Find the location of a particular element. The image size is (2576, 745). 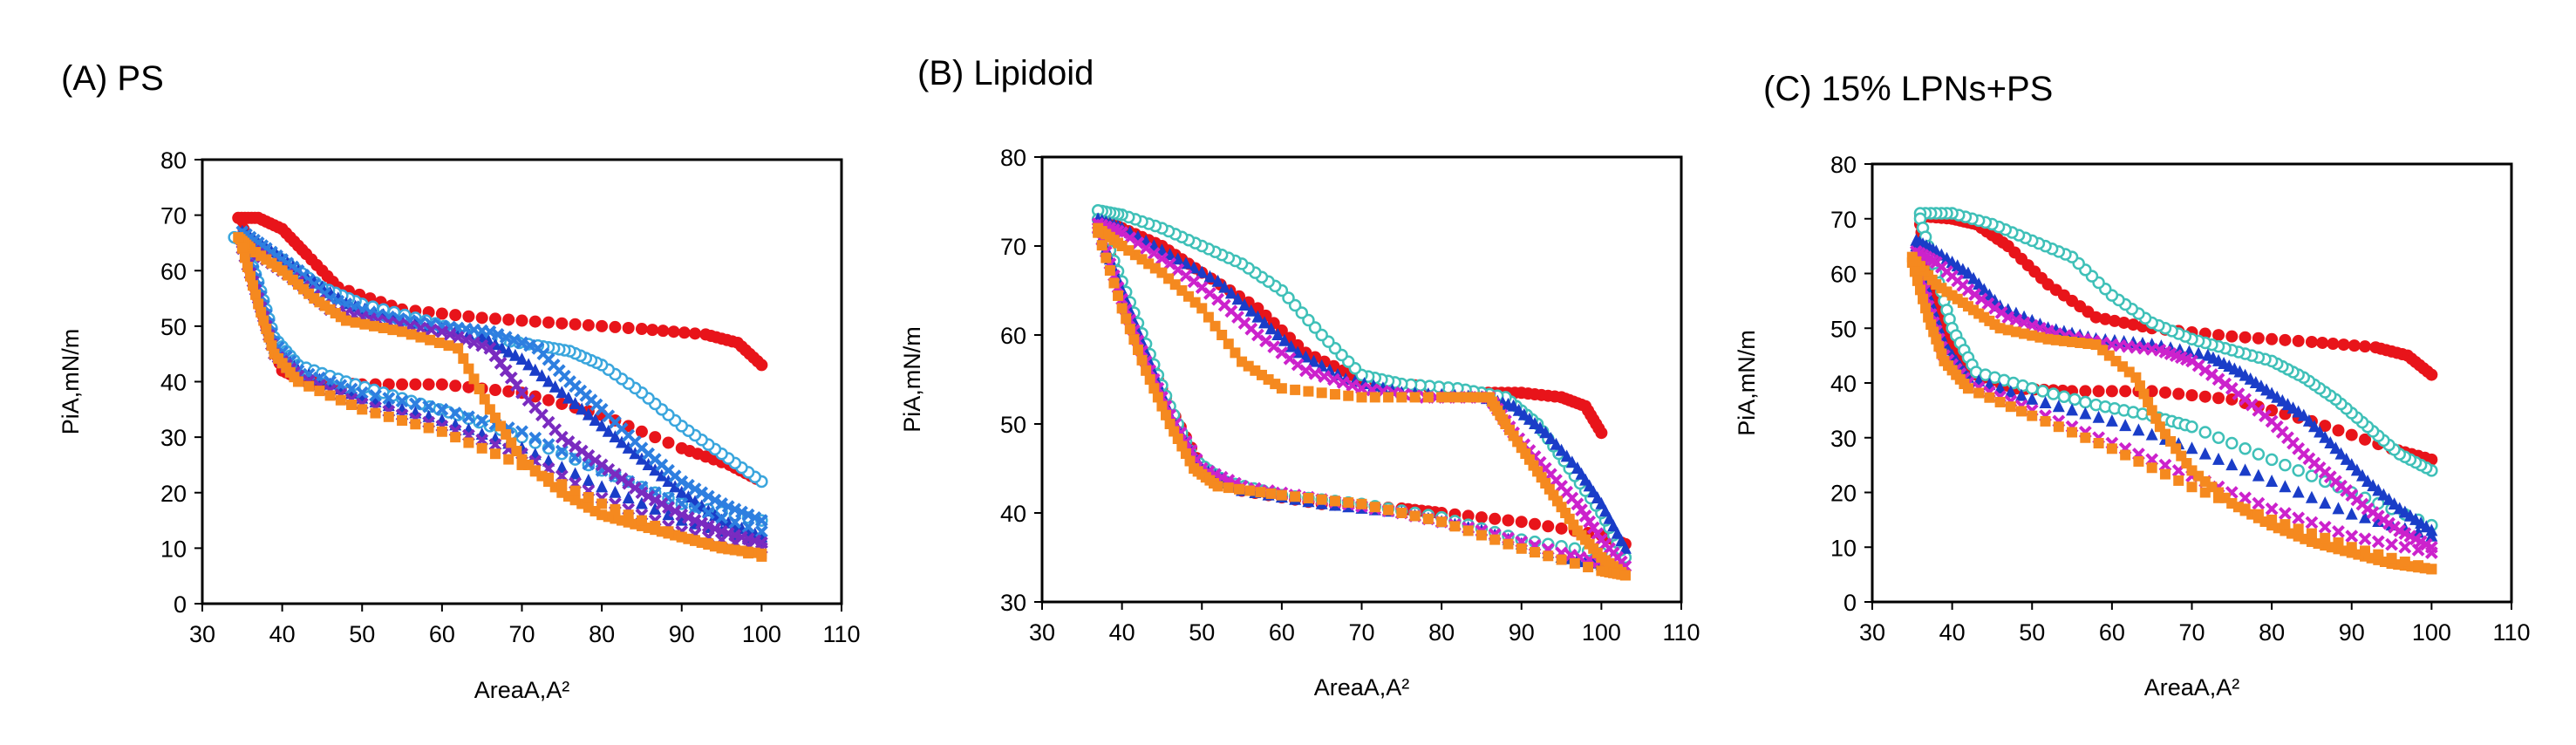

chart-c-x-tick-label: 70 is located at coordinates (2192, 632).